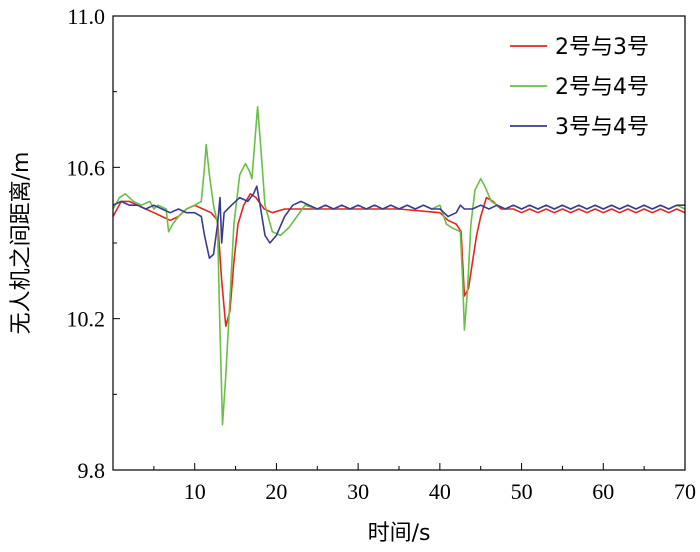 The width and height of the screenshot is (700, 552). I want to click on legend-label: 3号与4号, so click(602, 127).